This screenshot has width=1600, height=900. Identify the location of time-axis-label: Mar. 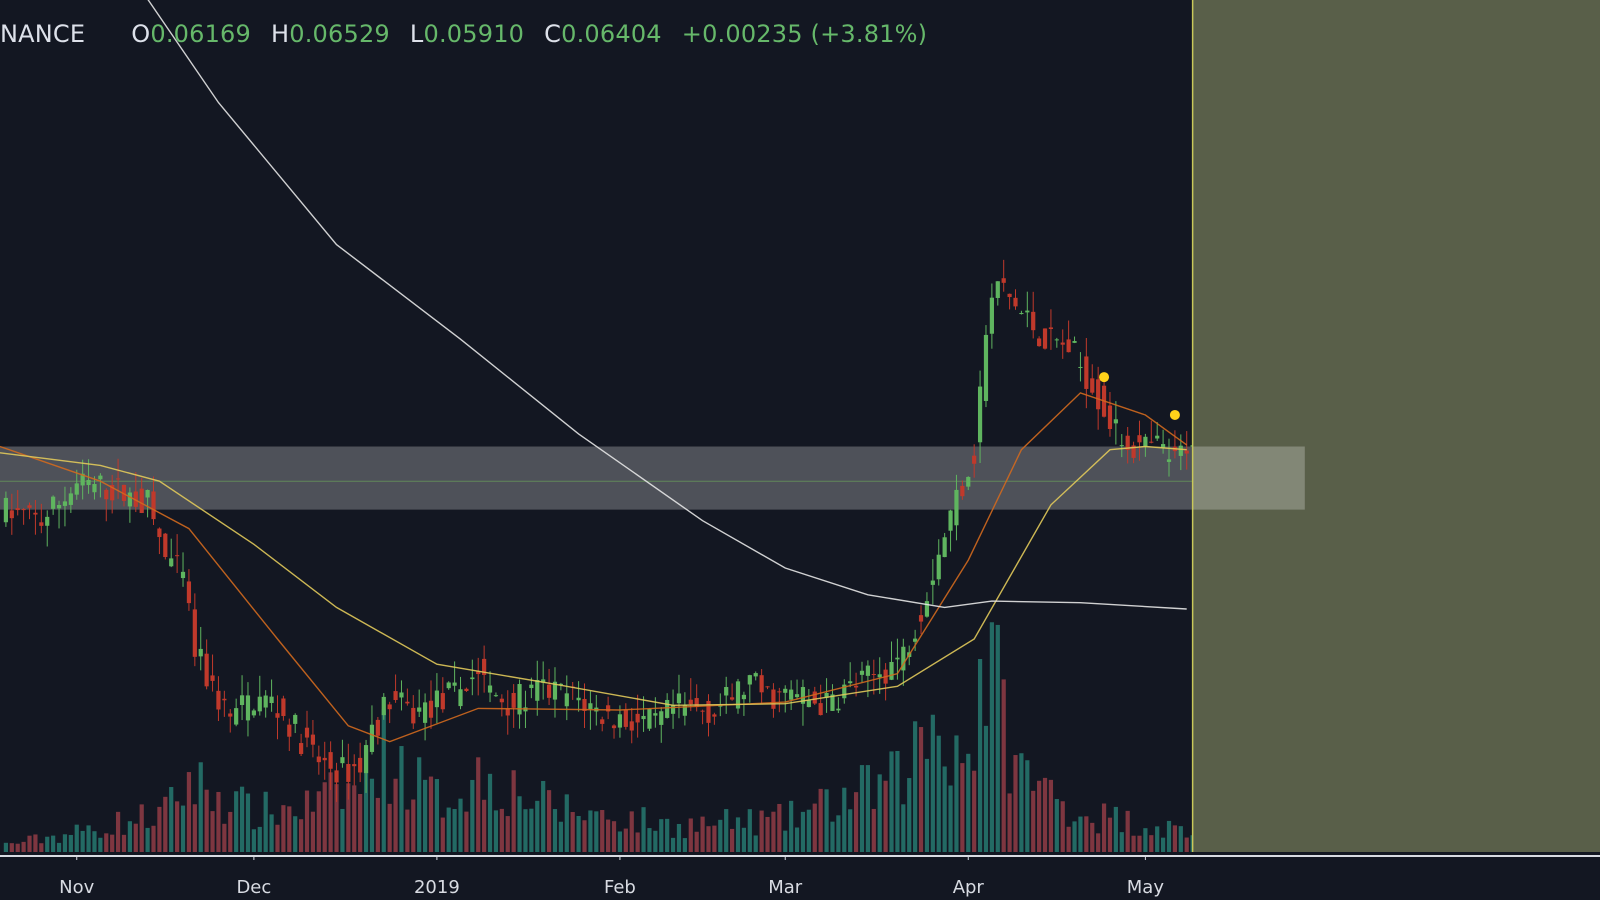
(785, 887).